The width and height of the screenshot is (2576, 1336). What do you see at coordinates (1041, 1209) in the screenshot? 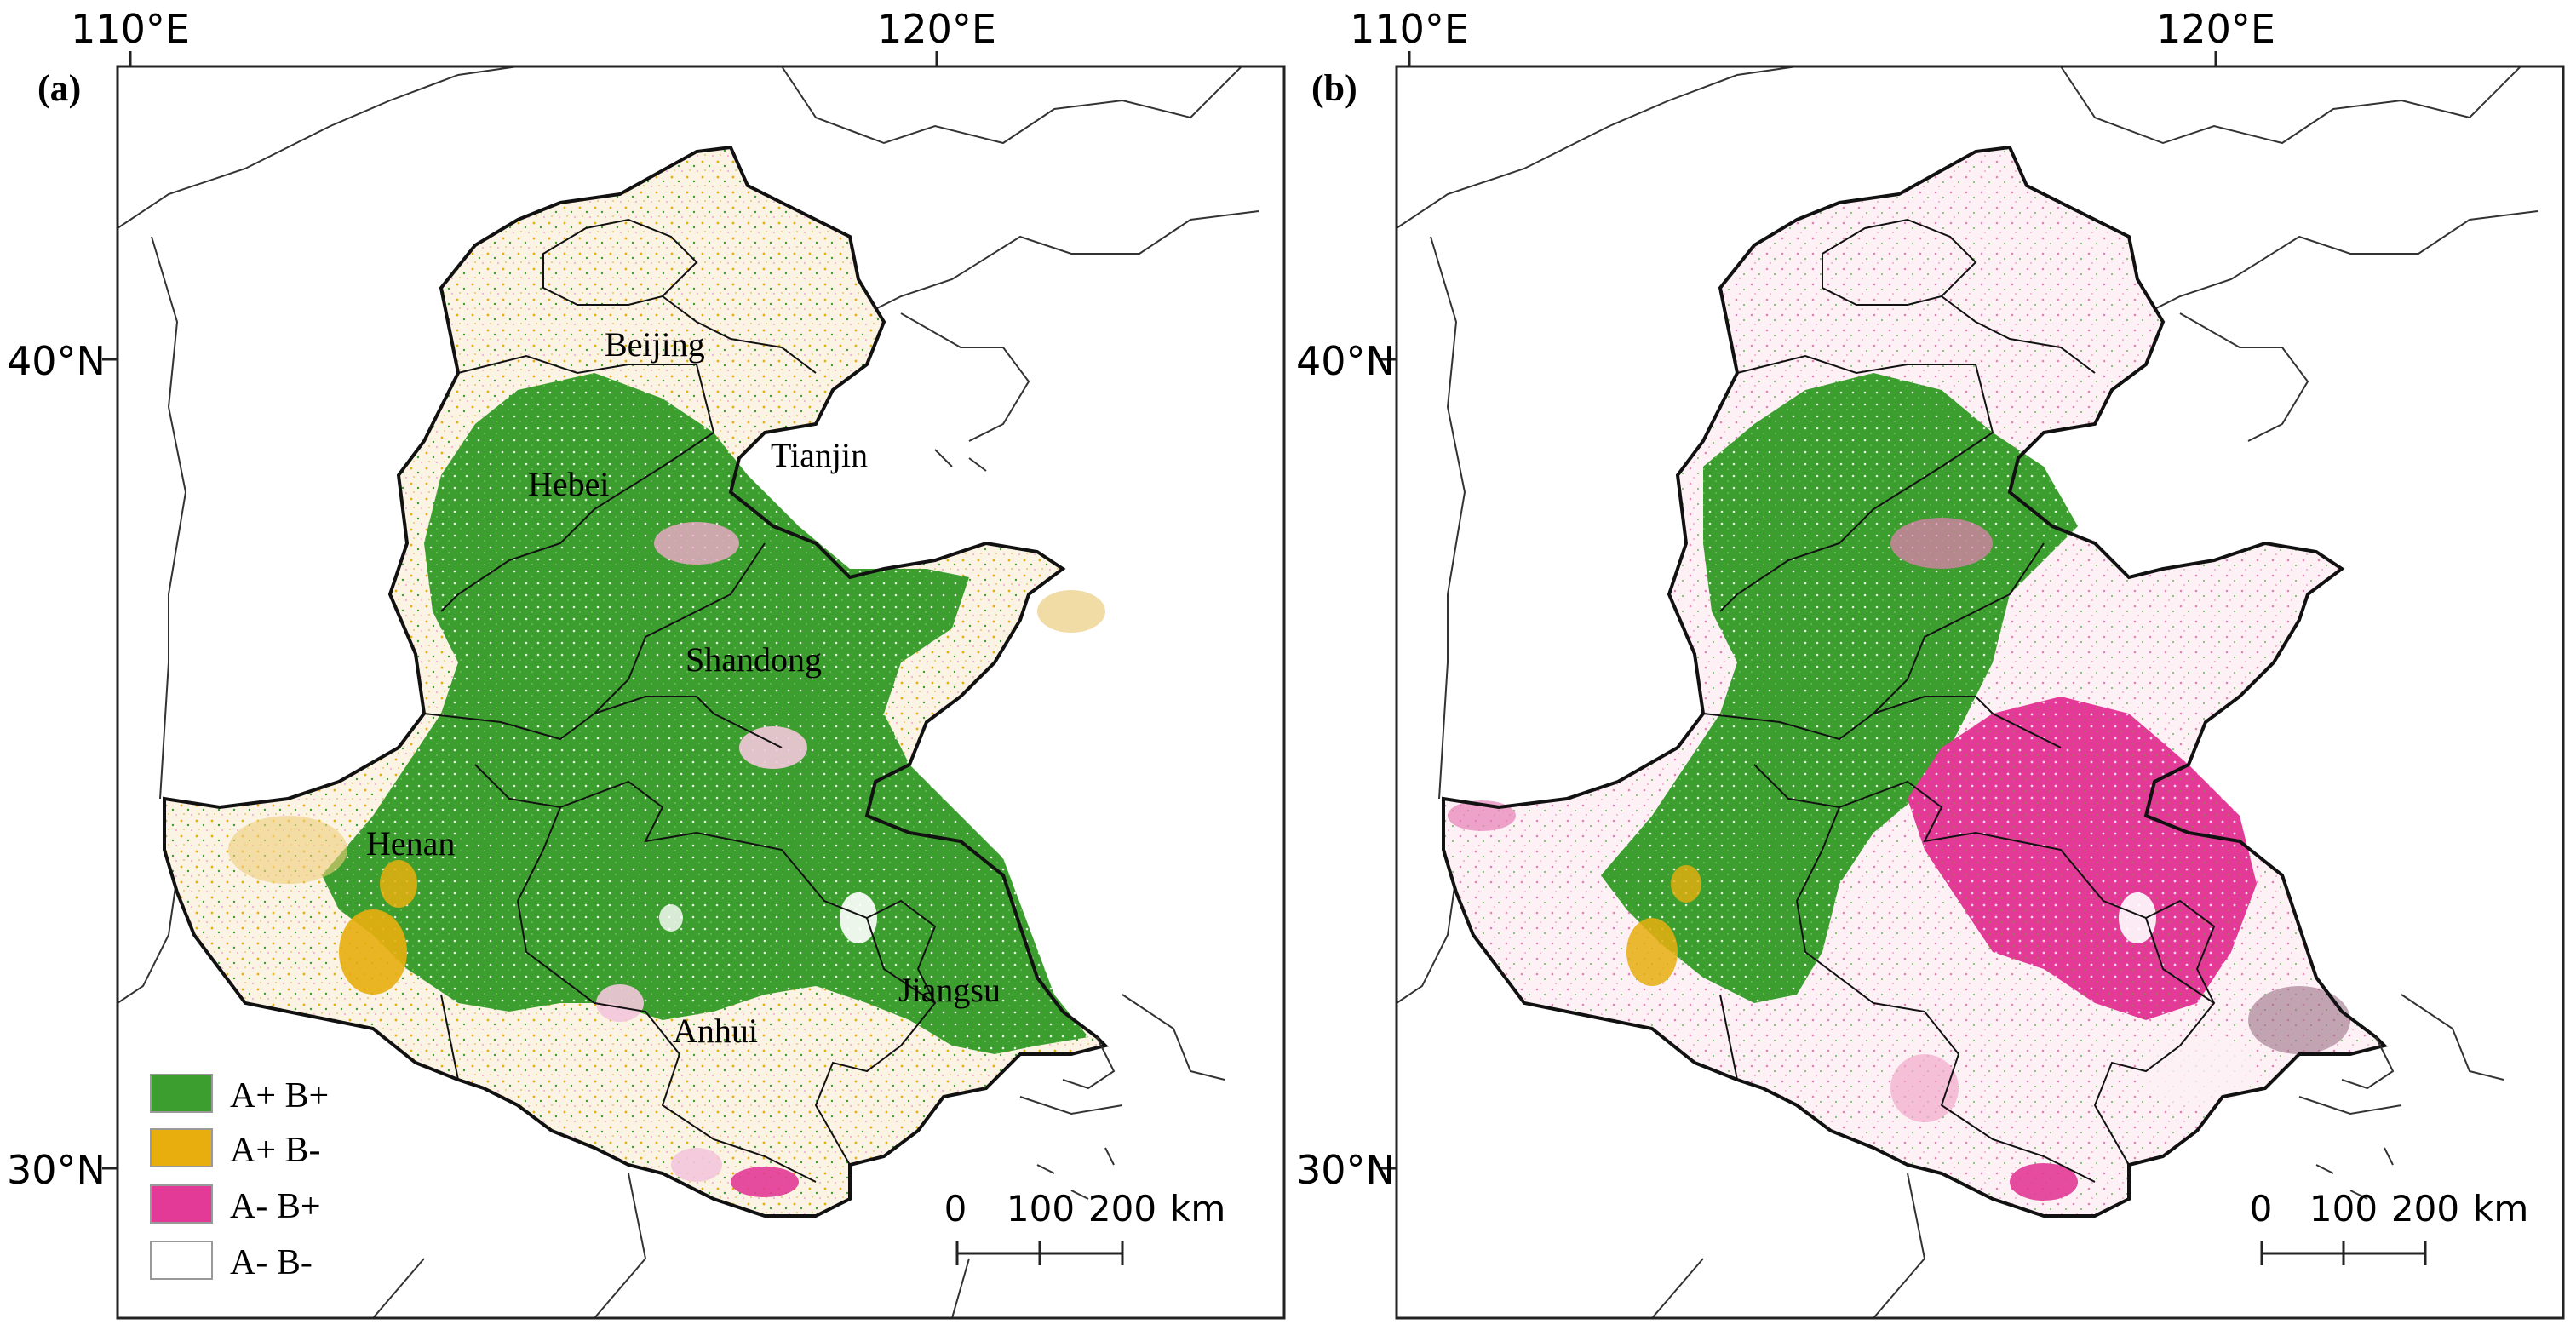
I see `scale-tick-100-a: 100` at bounding box center [1041, 1209].